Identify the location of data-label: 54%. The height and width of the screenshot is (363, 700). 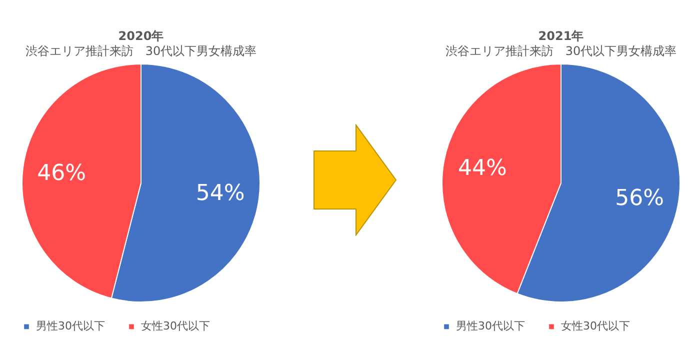
(220, 193).